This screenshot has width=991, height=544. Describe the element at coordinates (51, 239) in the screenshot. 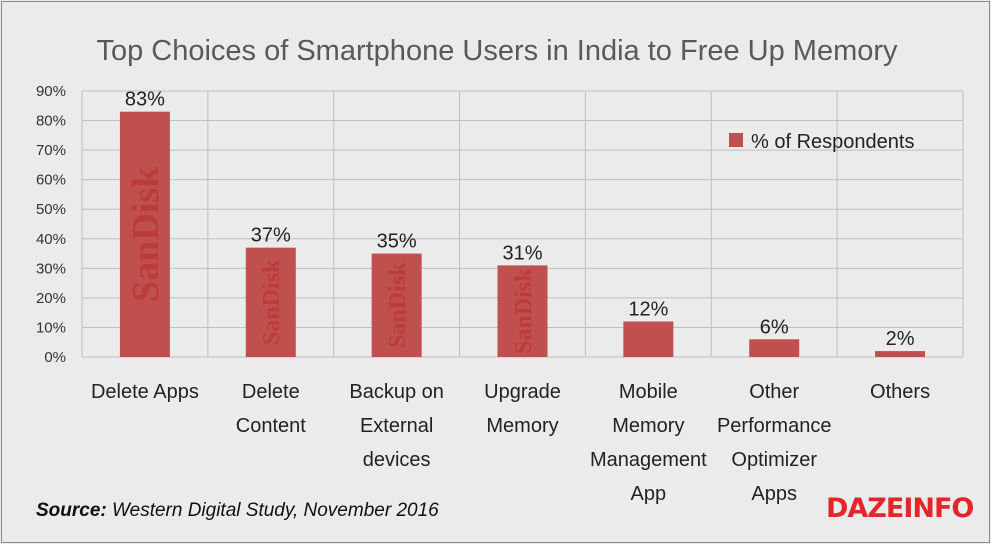

I see `y-tick-label: 40%` at that location.